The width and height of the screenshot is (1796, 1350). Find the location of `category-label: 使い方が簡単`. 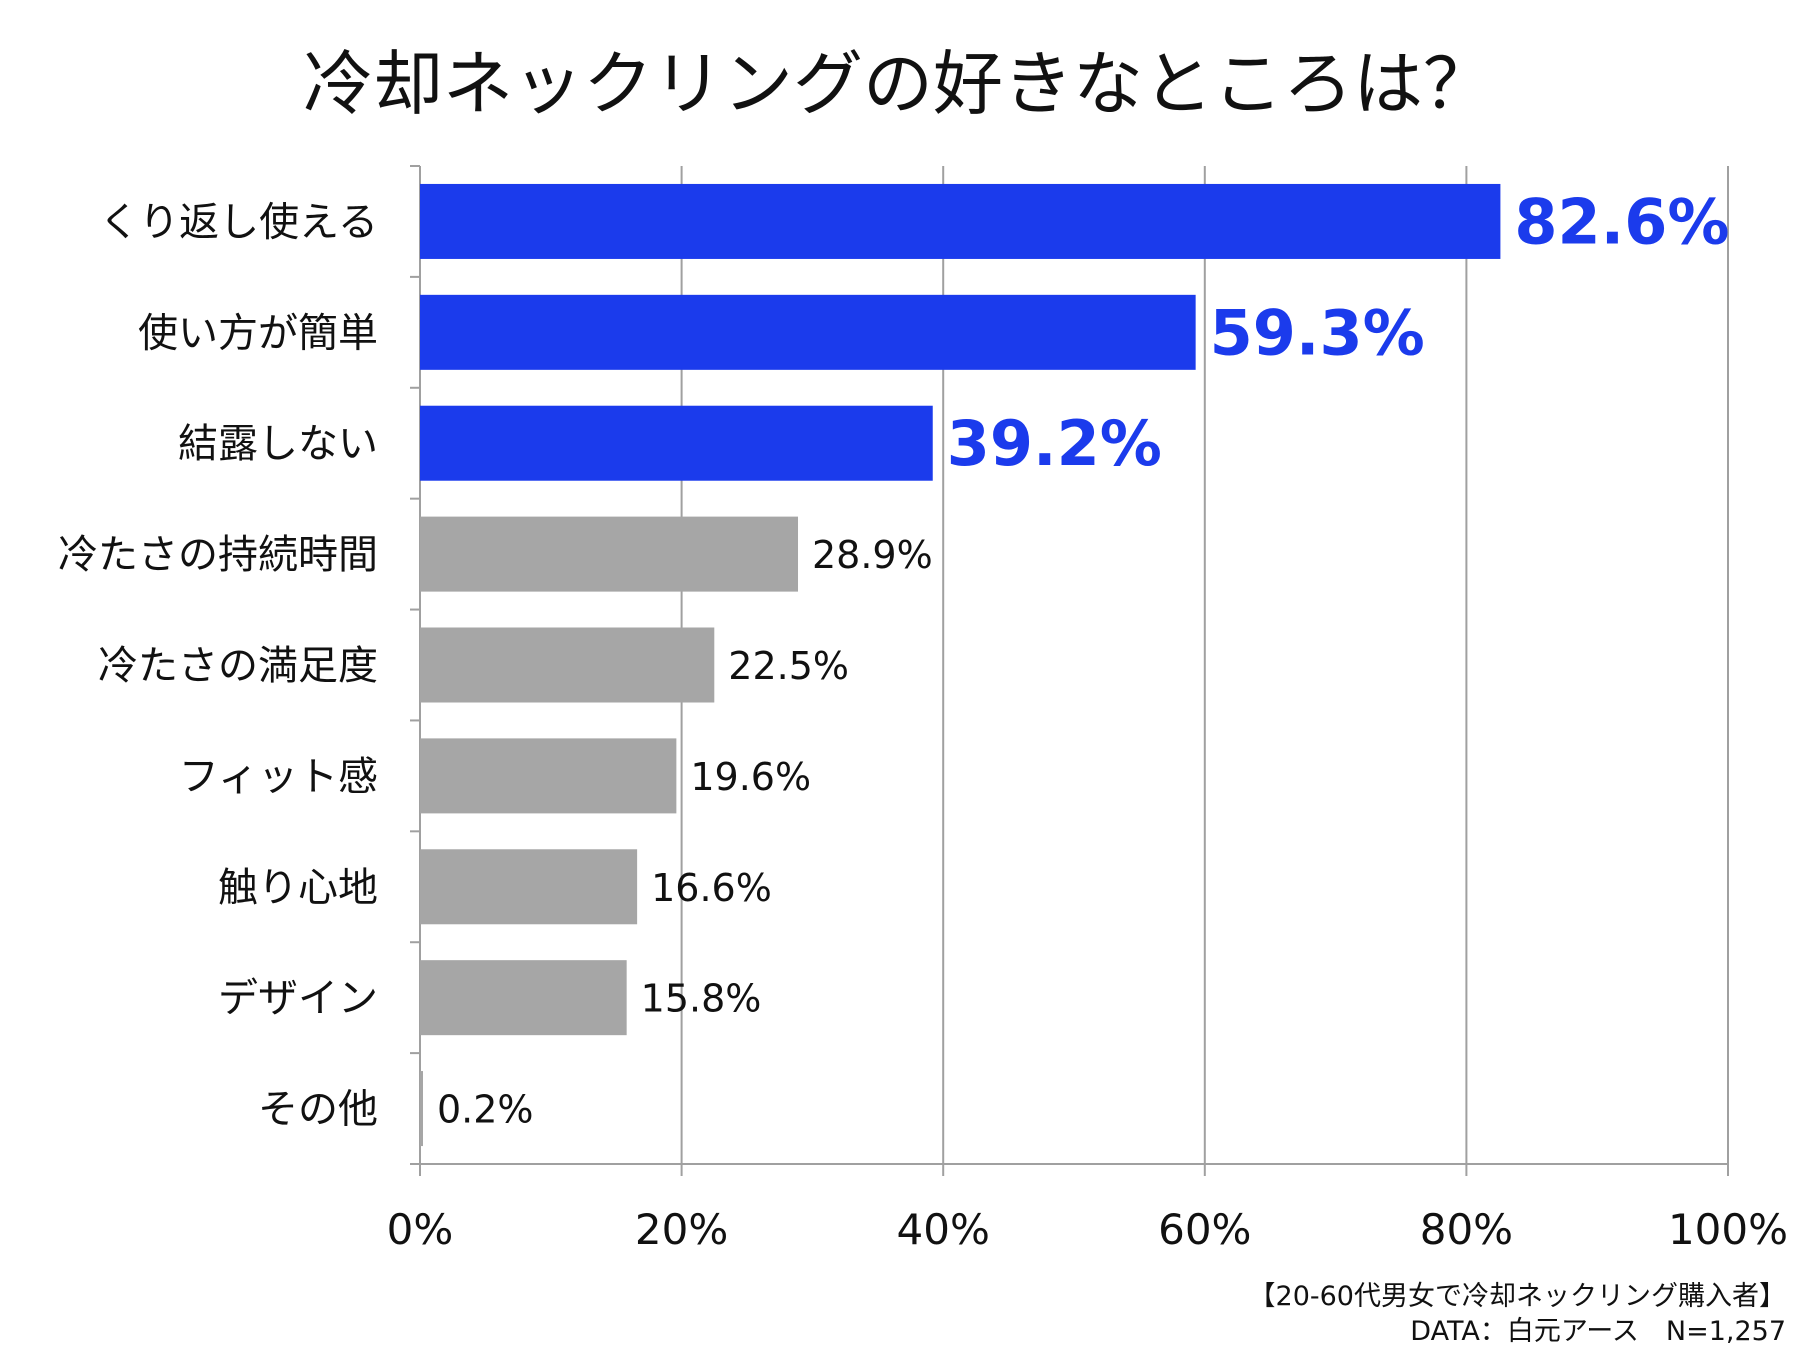

category-label: 使い方が簡単 is located at coordinates (258, 333).